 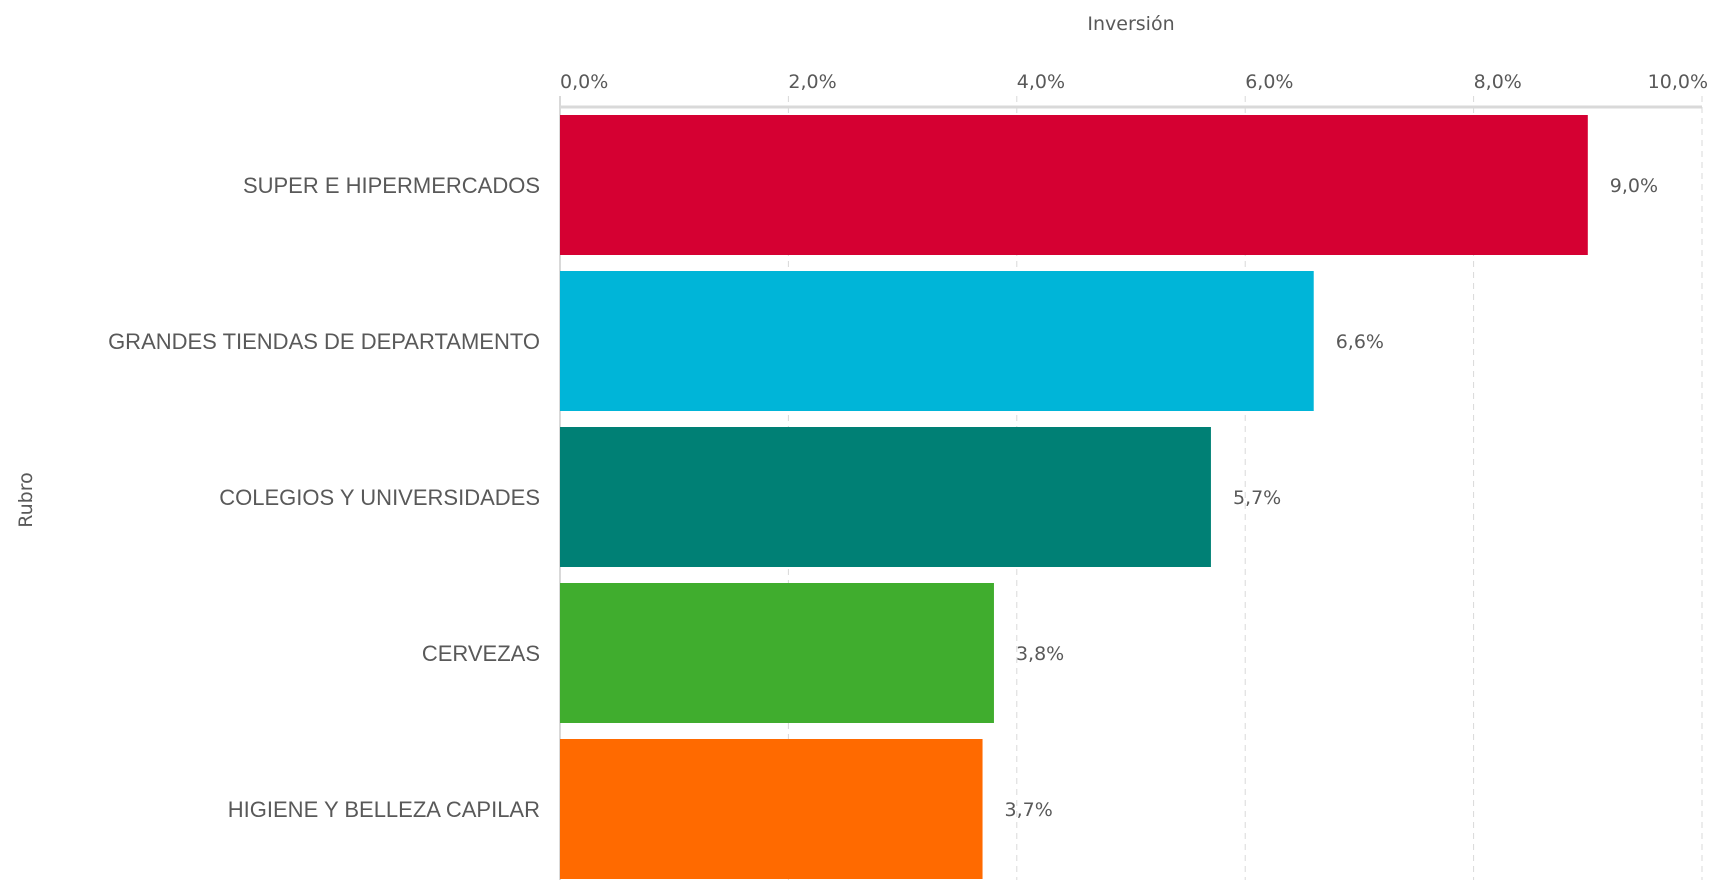 What do you see at coordinates (1498, 82) in the screenshot?
I see `x-tick-label: 8,0%` at bounding box center [1498, 82].